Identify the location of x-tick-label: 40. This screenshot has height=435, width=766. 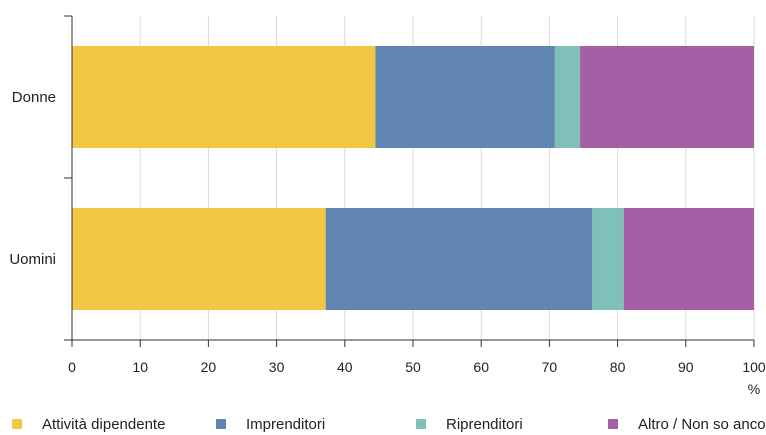
(345, 367).